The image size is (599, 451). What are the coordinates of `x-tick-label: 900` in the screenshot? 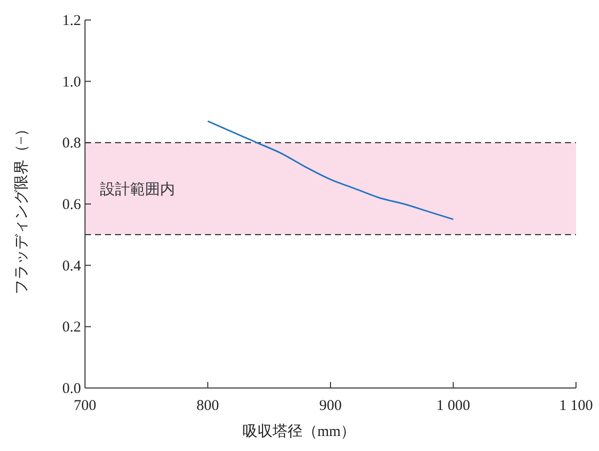 It's located at (330, 406).